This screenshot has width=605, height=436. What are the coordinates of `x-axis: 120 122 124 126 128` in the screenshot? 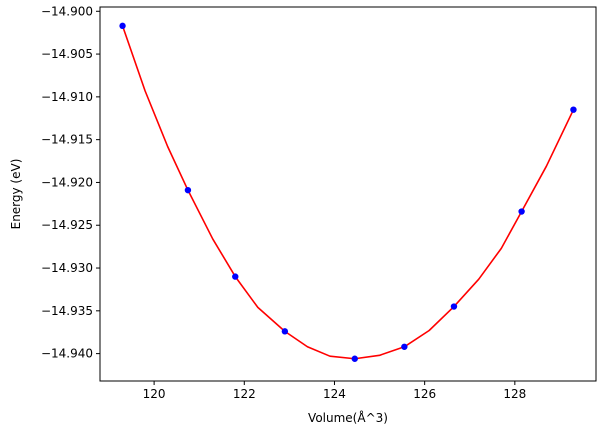 It's located at (334, 391).